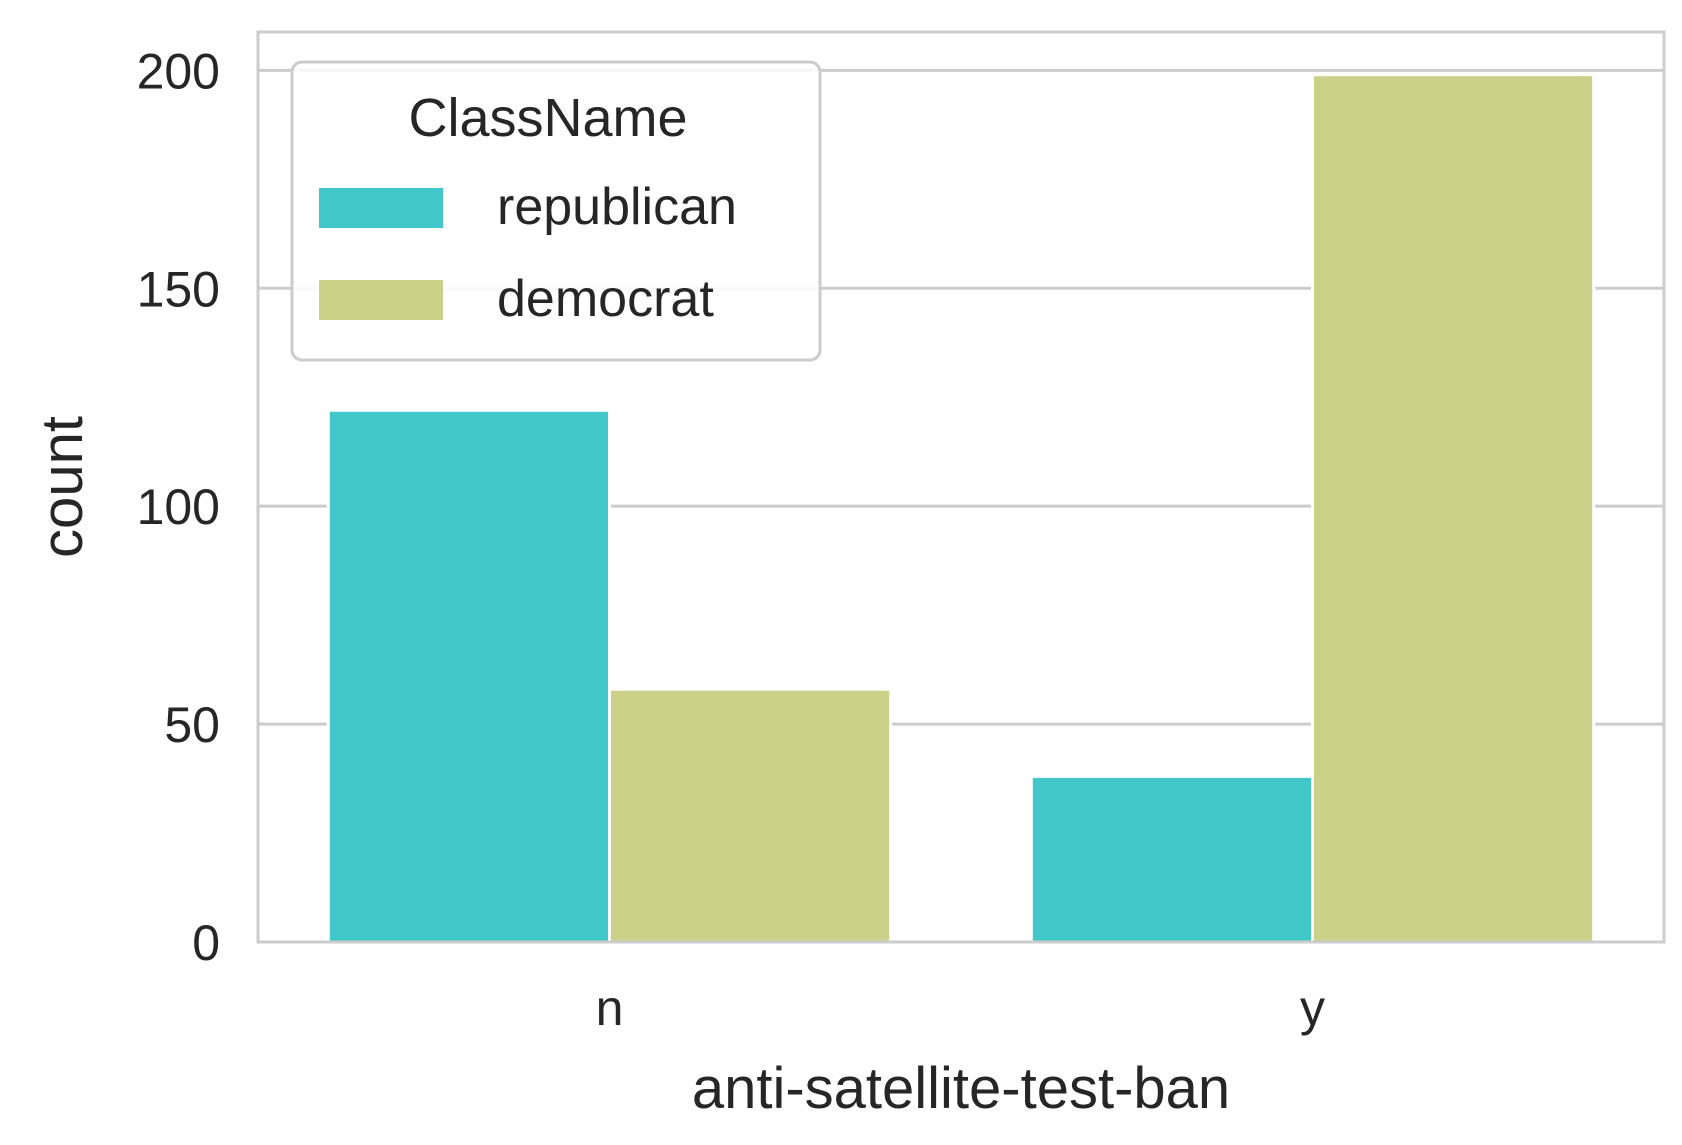 The image size is (1682, 1145). I want to click on bar-democrat-y, so click(1453, 508).